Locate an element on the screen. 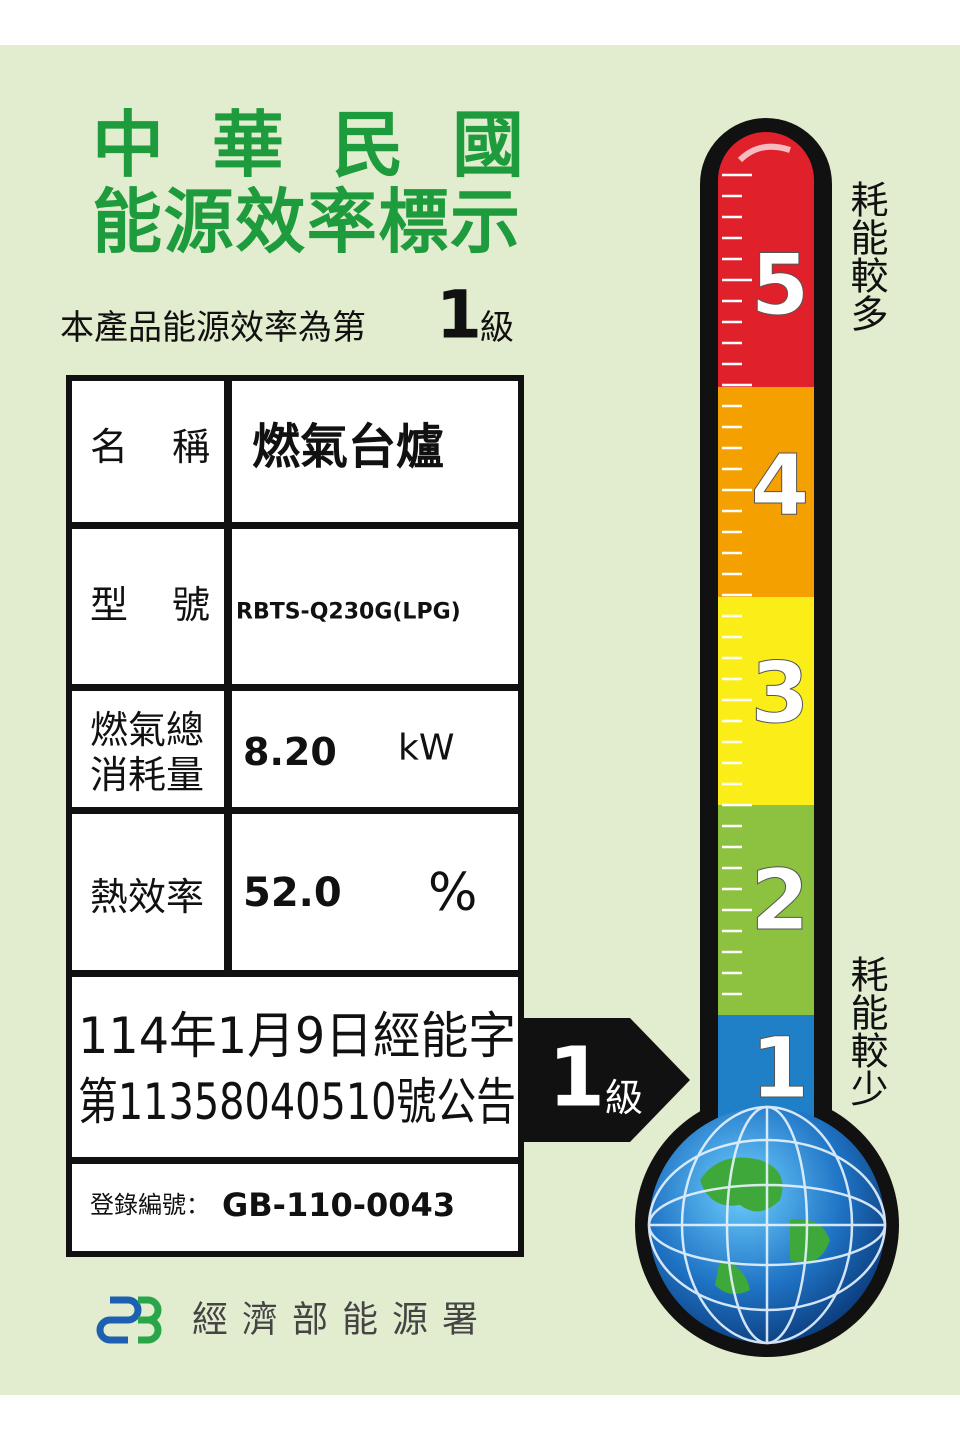 This screenshot has width=960, height=1440. agency-logo is located at coordinates (129, 1320).